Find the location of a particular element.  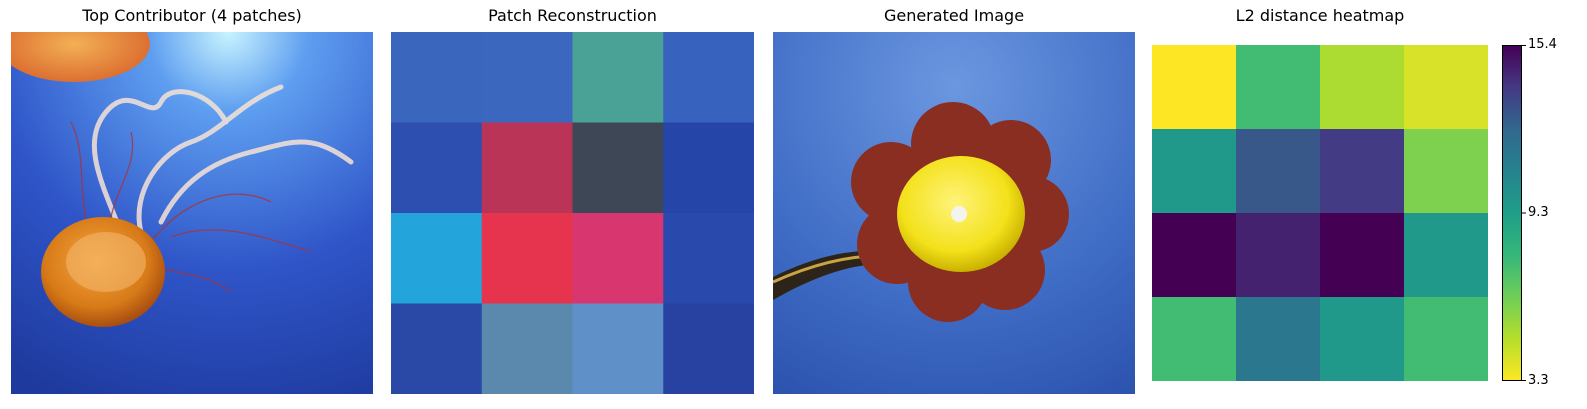

panel-title-heatmap: L2 distance heatmap is located at coordinates (1320, 15).